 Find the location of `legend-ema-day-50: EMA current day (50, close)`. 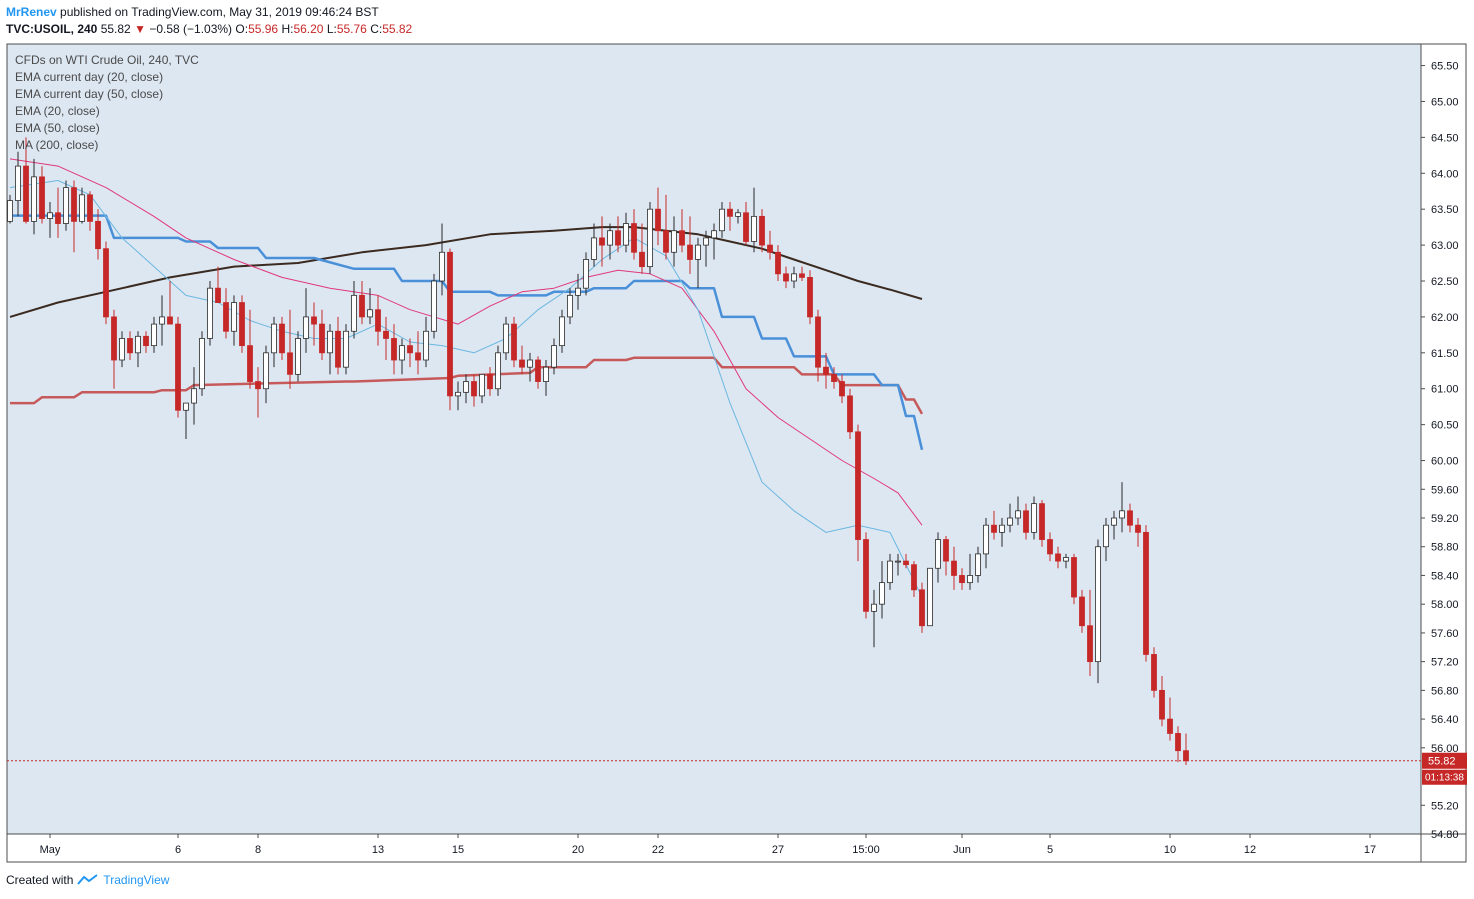

legend-ema-day-50: EMA current day (50, close) is located at coordinates (89, 94).